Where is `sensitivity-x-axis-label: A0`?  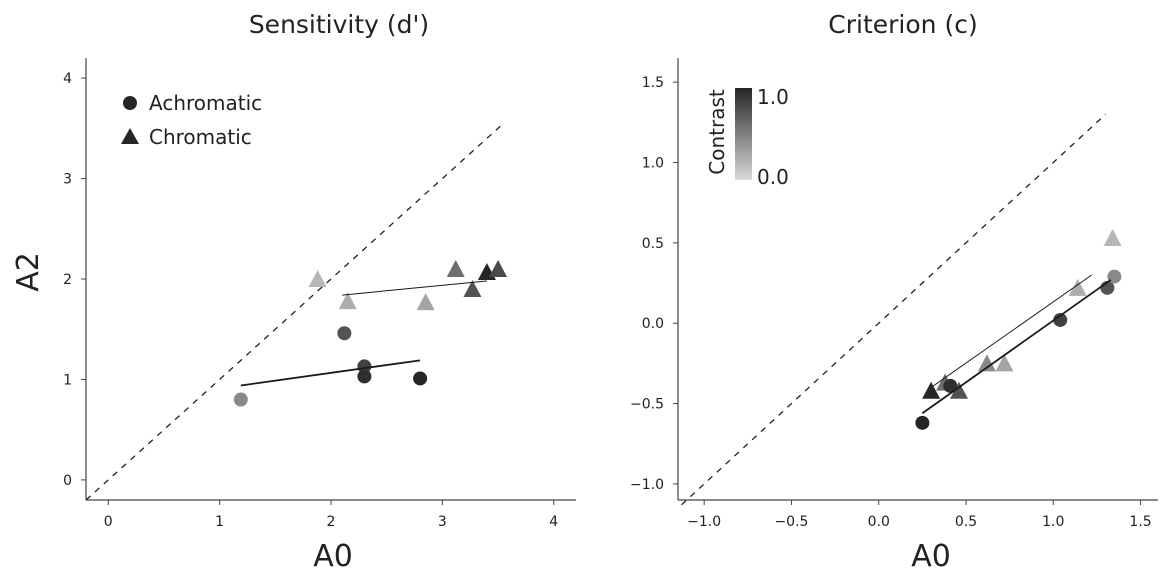
sensitivity-x-axis-label: A0 is located at coordinates (333, 555).